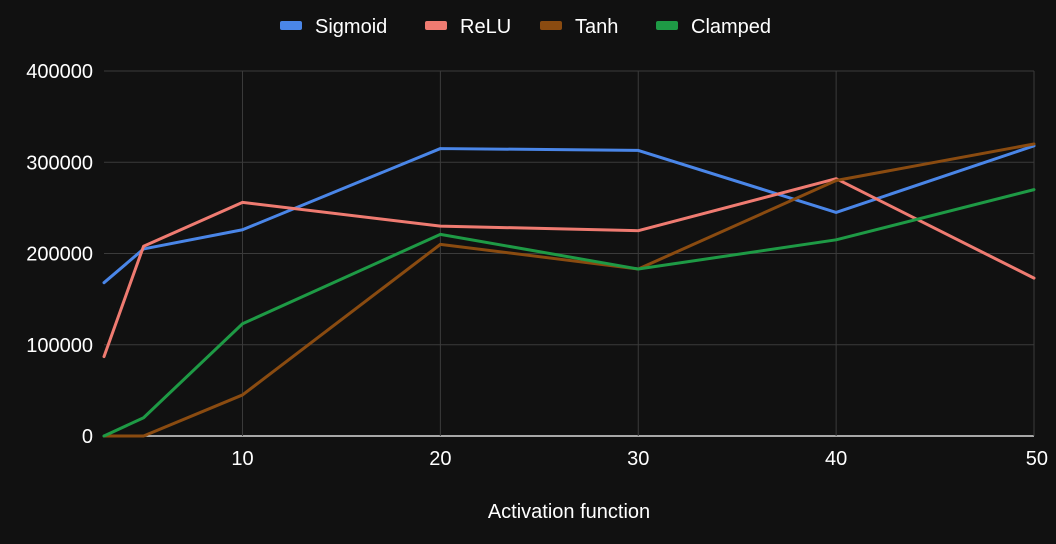 The width and height of the screenshot is (1056, 544). What do you see at coordinates (351, 27) in the screenshot?
I see `legend-label: Sigmoid` at bounding box center [351, 27].